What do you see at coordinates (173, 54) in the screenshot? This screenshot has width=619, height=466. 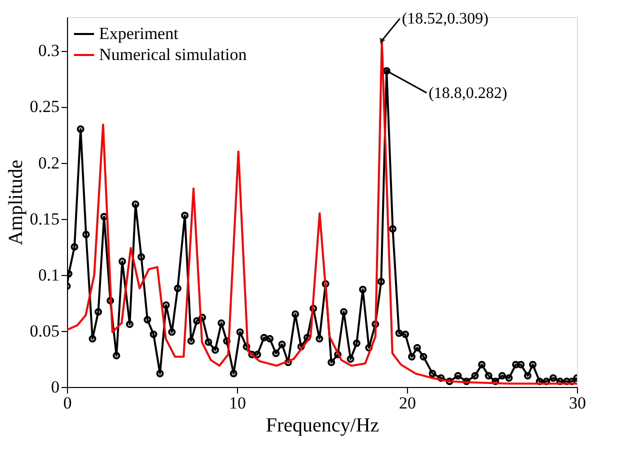 I see `legend-label: Numerical simulation` at bounding box center [173, 54].